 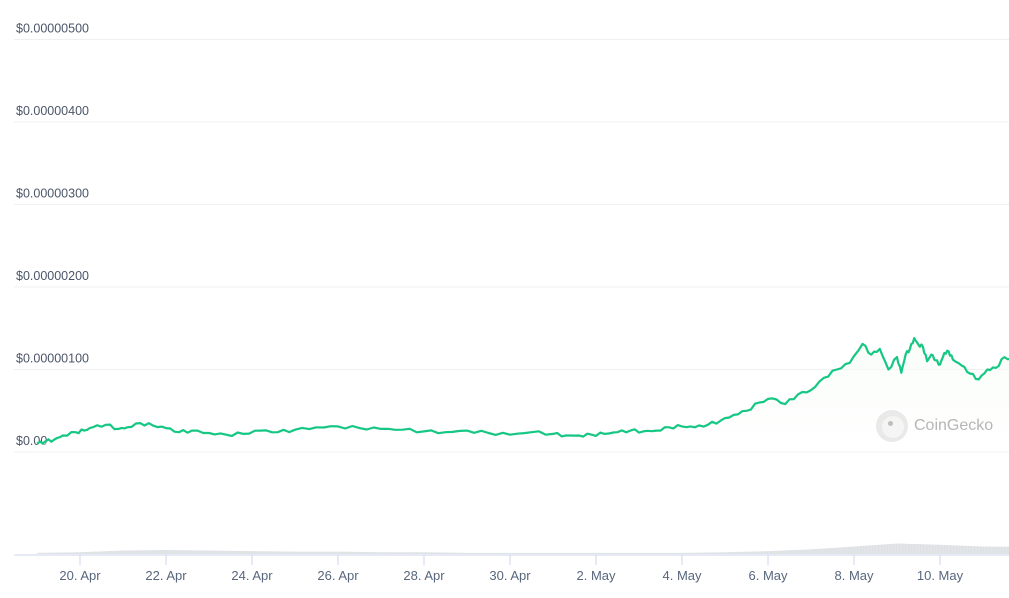 What do you see at coordinates (768, 575) in the screenshot?
I see `x-tick-label: 6. May` at bounding box center [768, 575].